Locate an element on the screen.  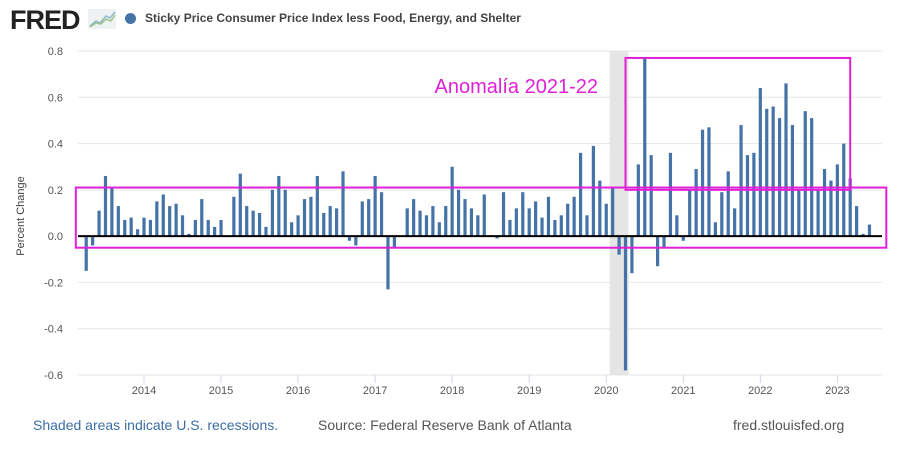
x-tick-label: 2015 is located at coordinates (221, 391).